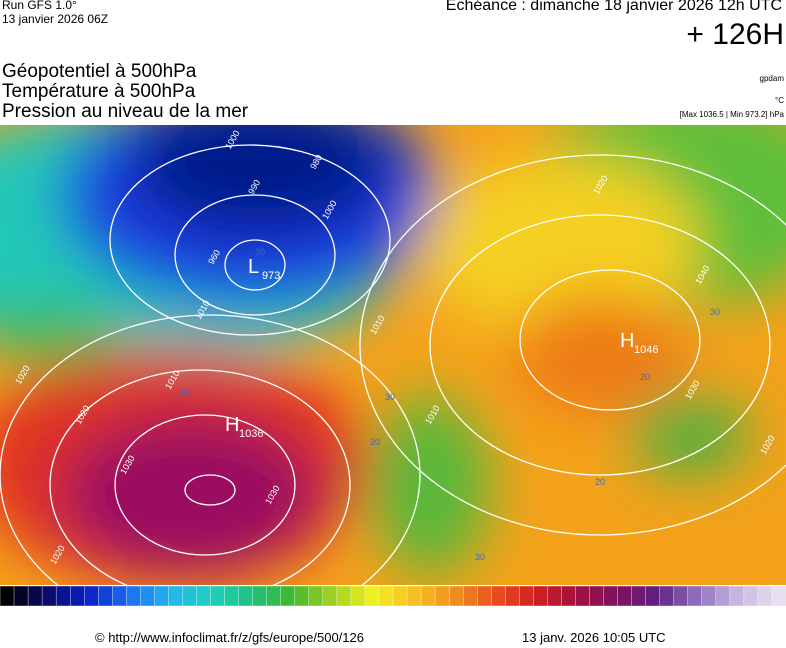  What do you see at coordinates (435, 613) in the screenshot?
I see `colorbar-tick-label: 556` at bounding box center [435, 613].